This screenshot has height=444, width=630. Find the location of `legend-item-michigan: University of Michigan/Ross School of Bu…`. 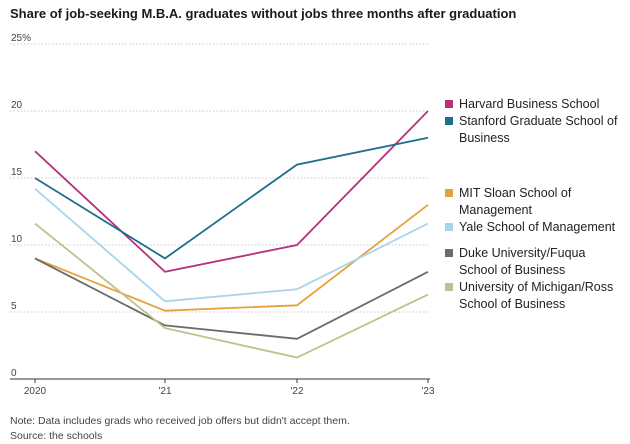

legend-item-michigan: University of Michigan/Ross School of Bu… is located at coordinates (535, 296).